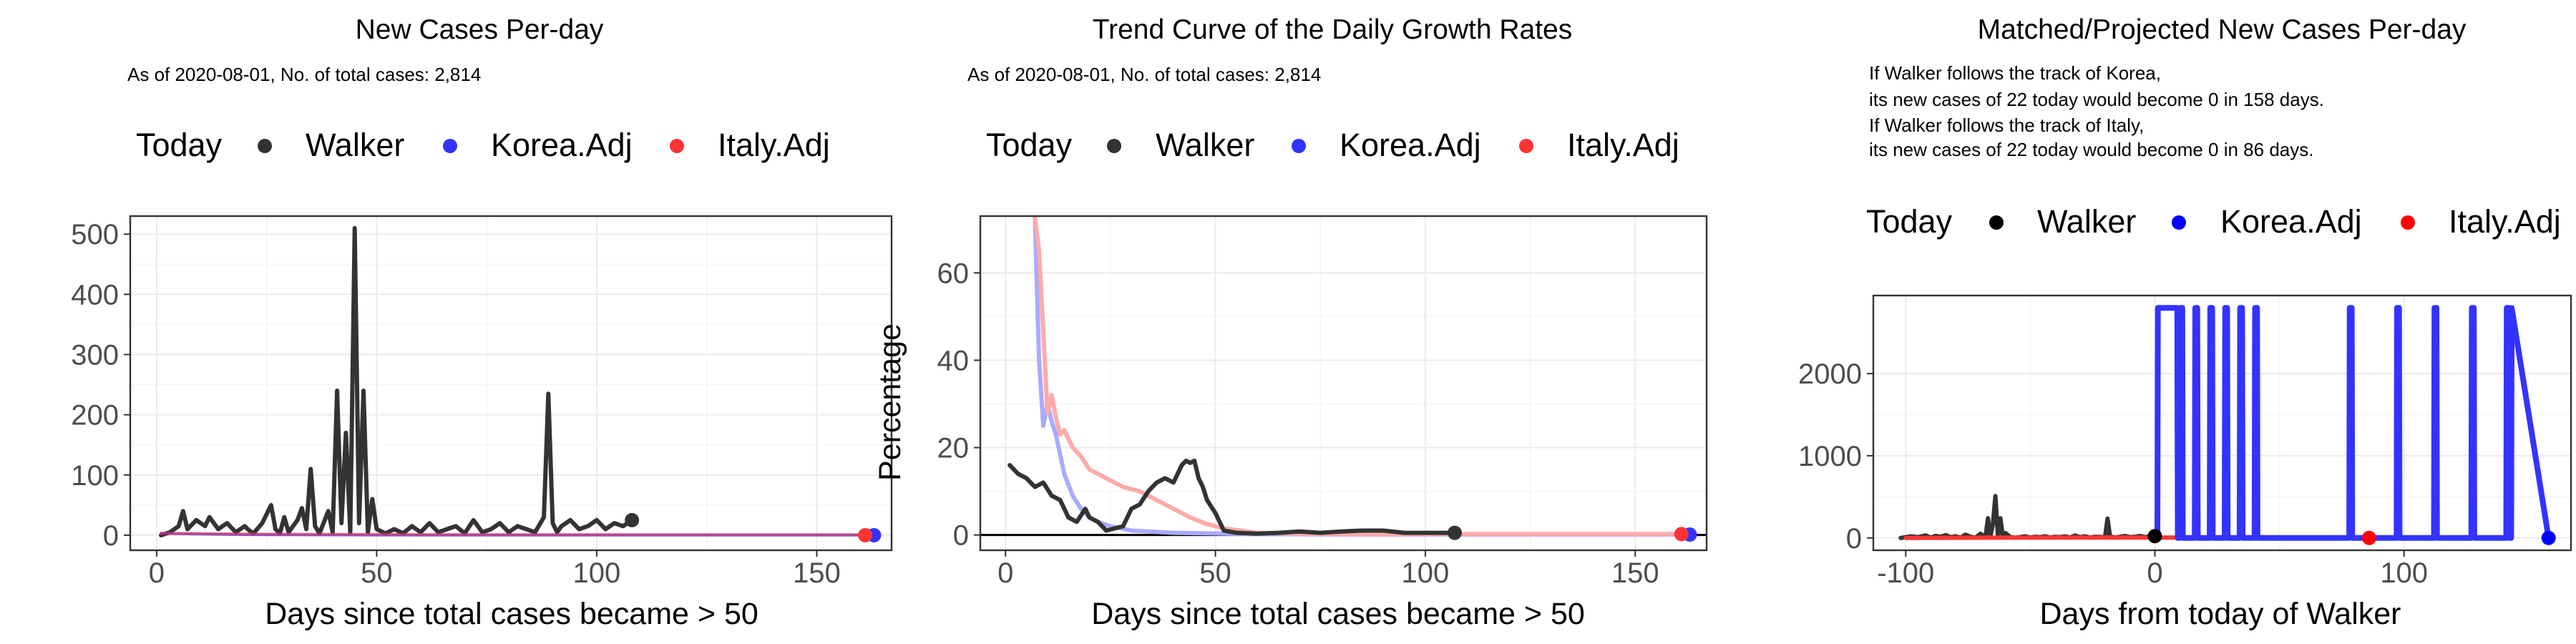  I want to click on today-point-korea-adj, so click(2548, 537).